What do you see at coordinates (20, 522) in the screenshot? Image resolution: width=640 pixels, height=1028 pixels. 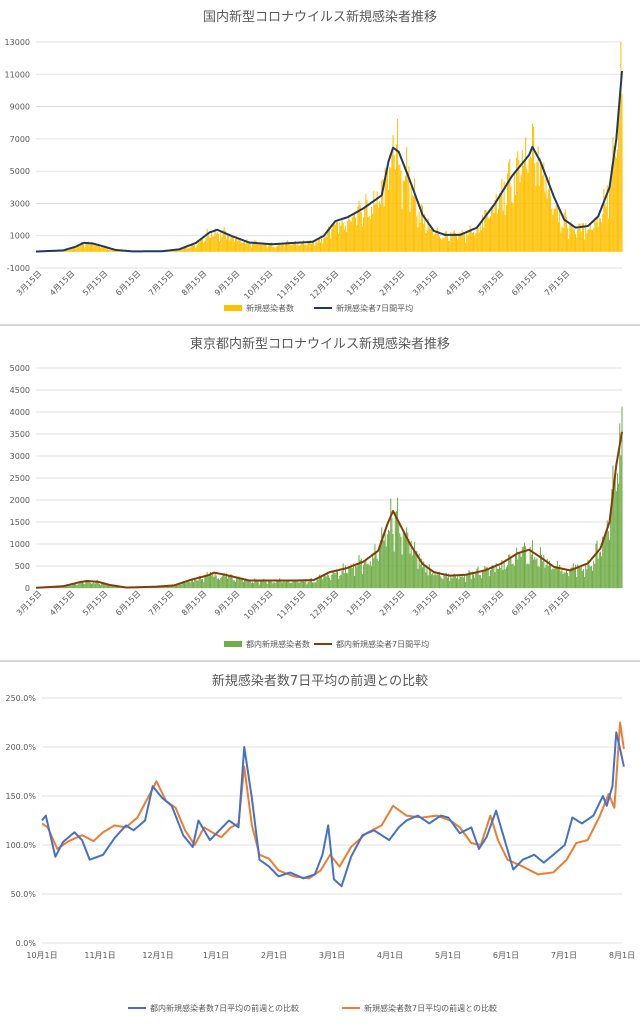 I see `y-tick-label: 1500` at bounding box center [20, 522].